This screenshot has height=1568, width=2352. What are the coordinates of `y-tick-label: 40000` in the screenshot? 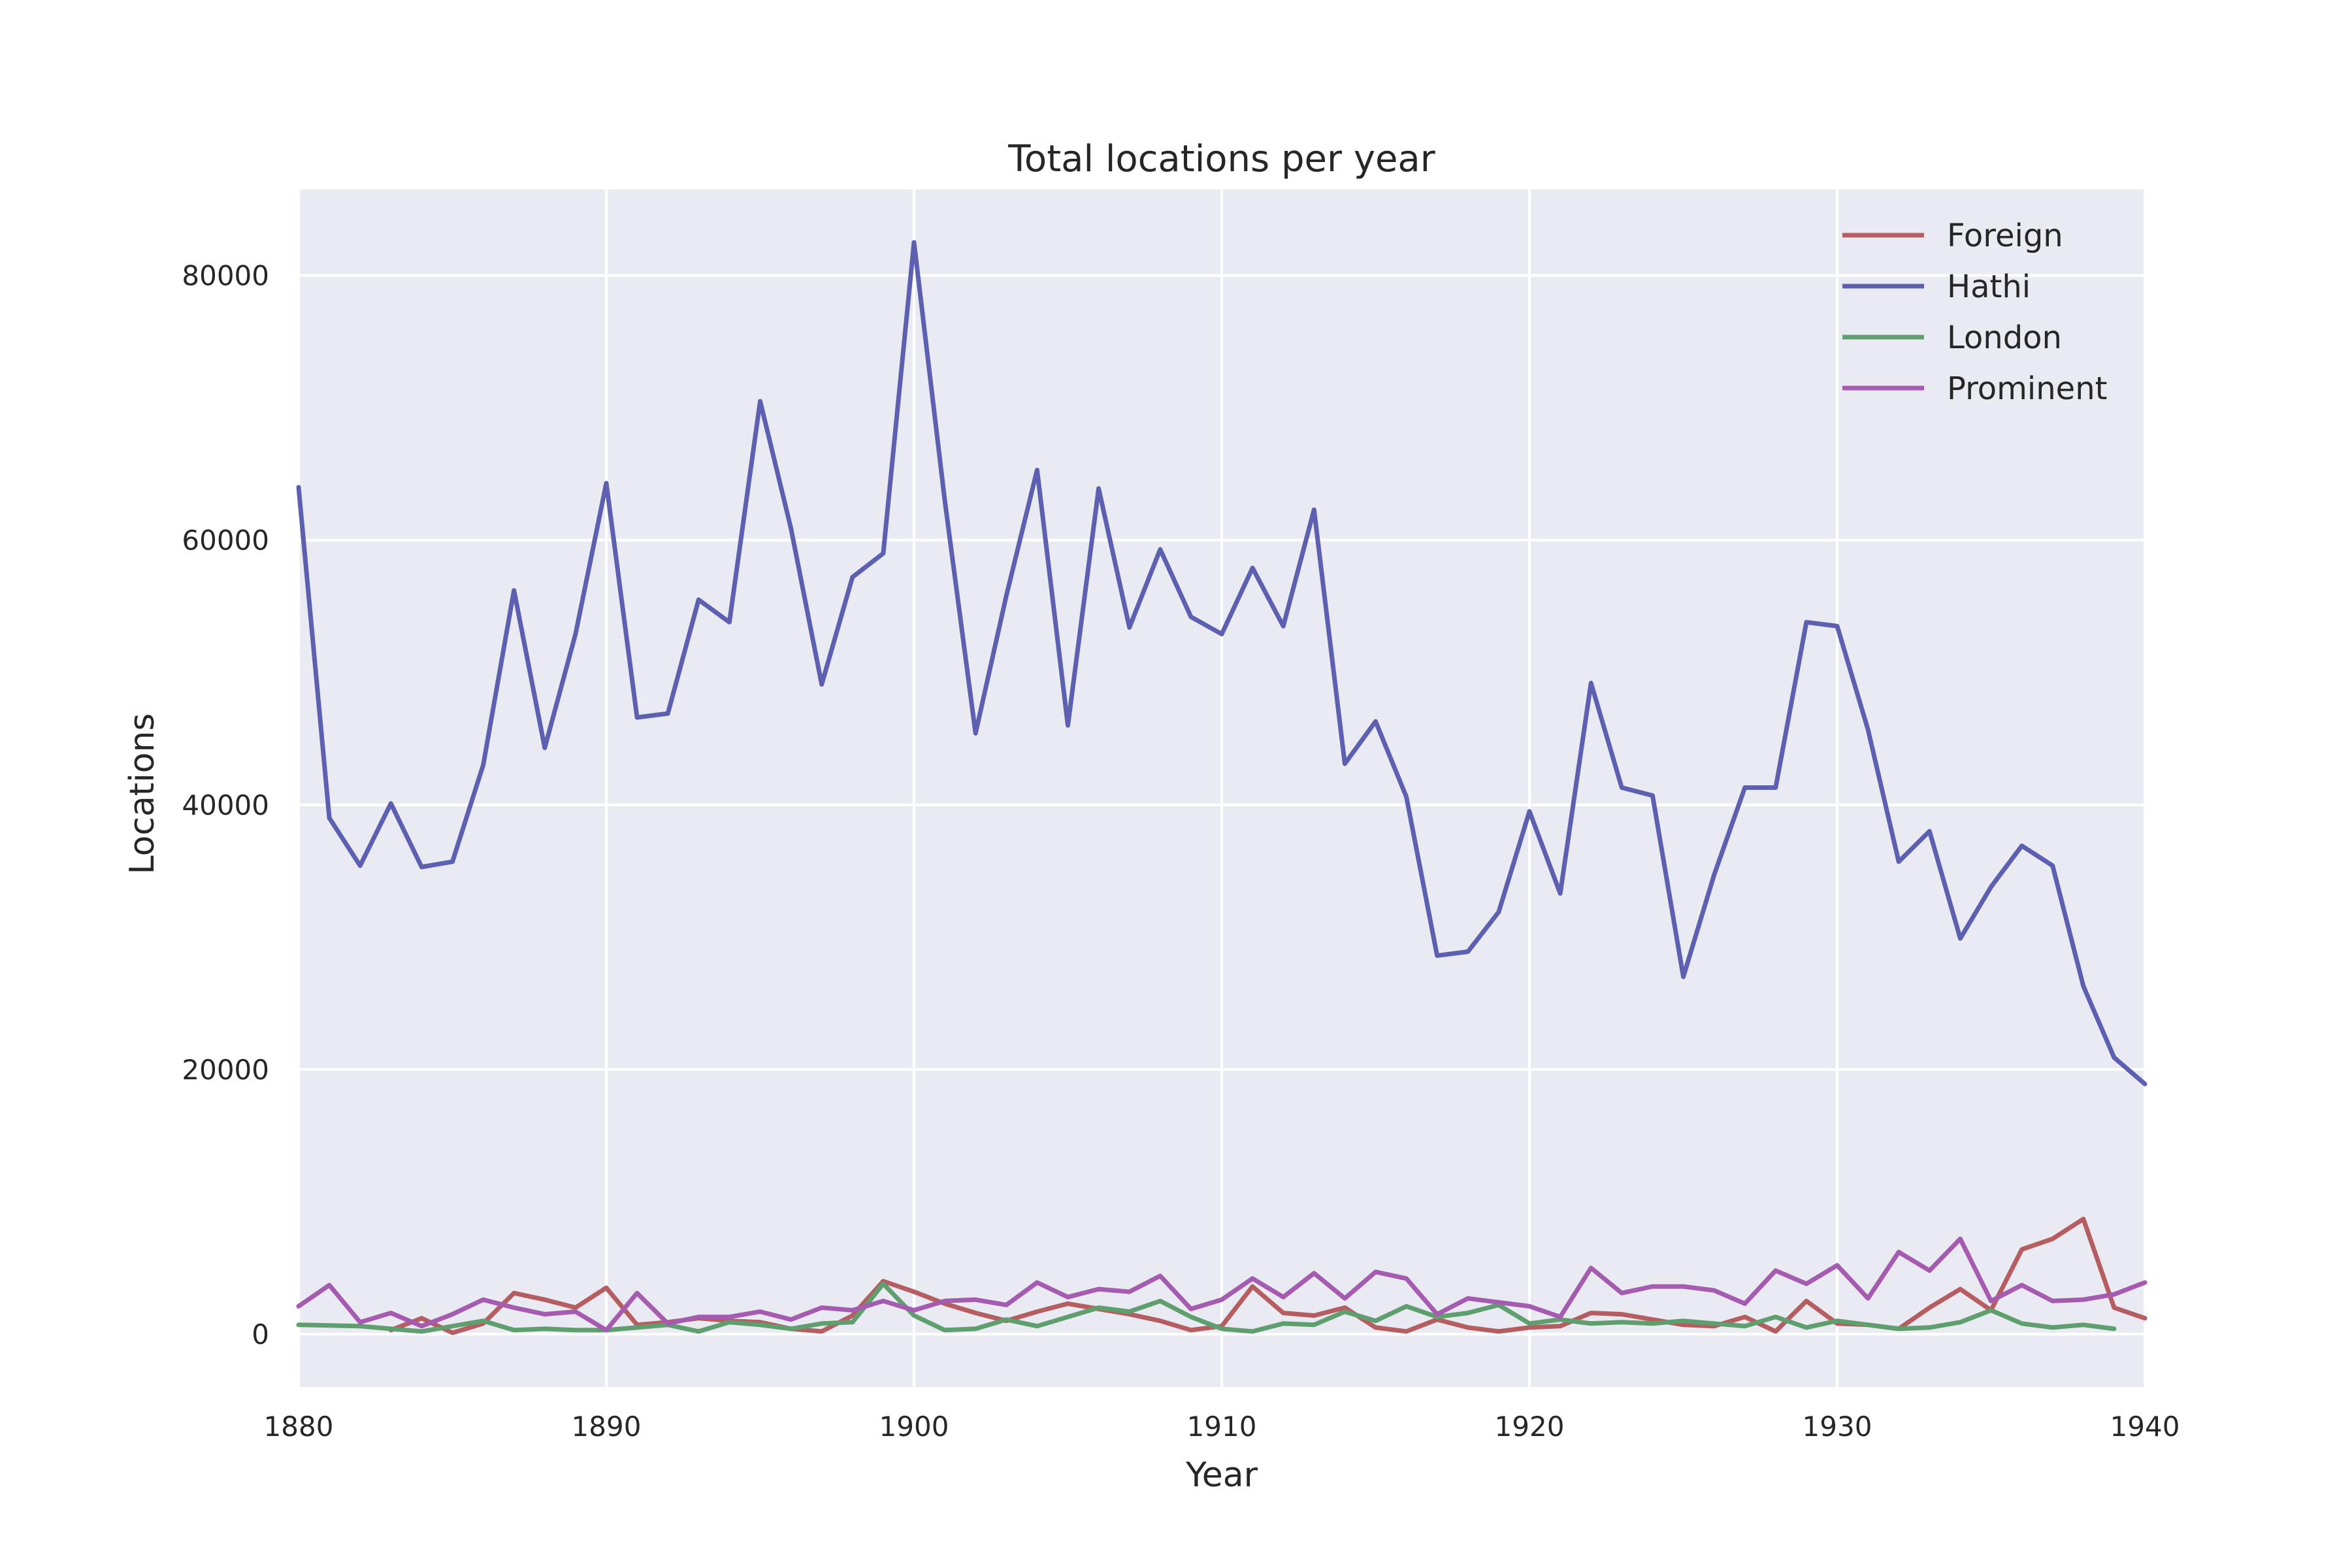 It's located at (225, 805).